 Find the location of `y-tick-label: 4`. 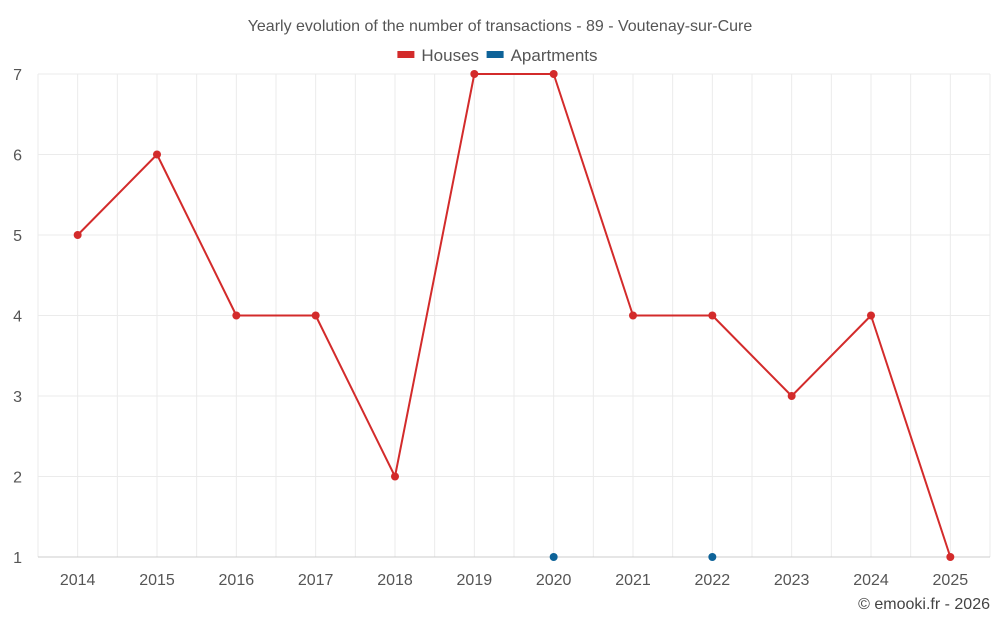

y-tick-label: 4 is located at coordinates (17, 317).